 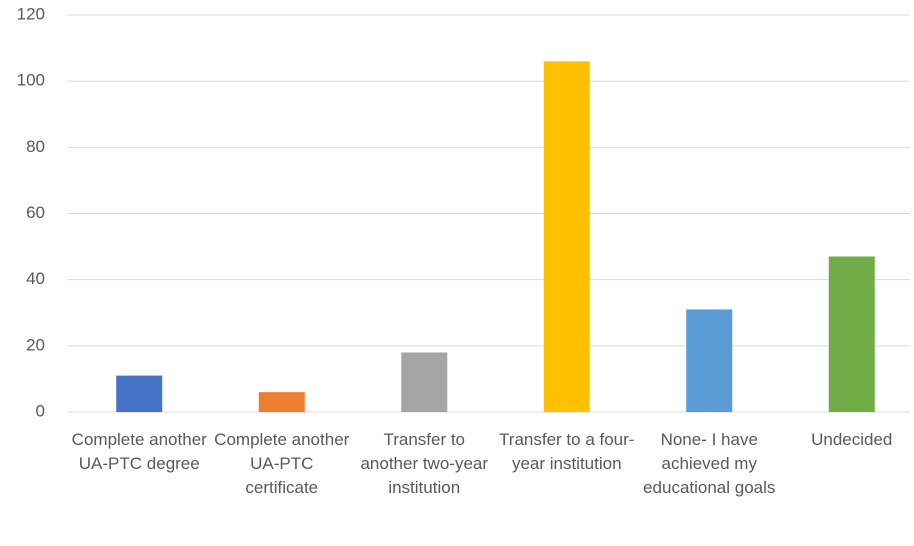 I want to click on x-tick-label: Transfer to another two-year institution, so click(x=424, y=463).